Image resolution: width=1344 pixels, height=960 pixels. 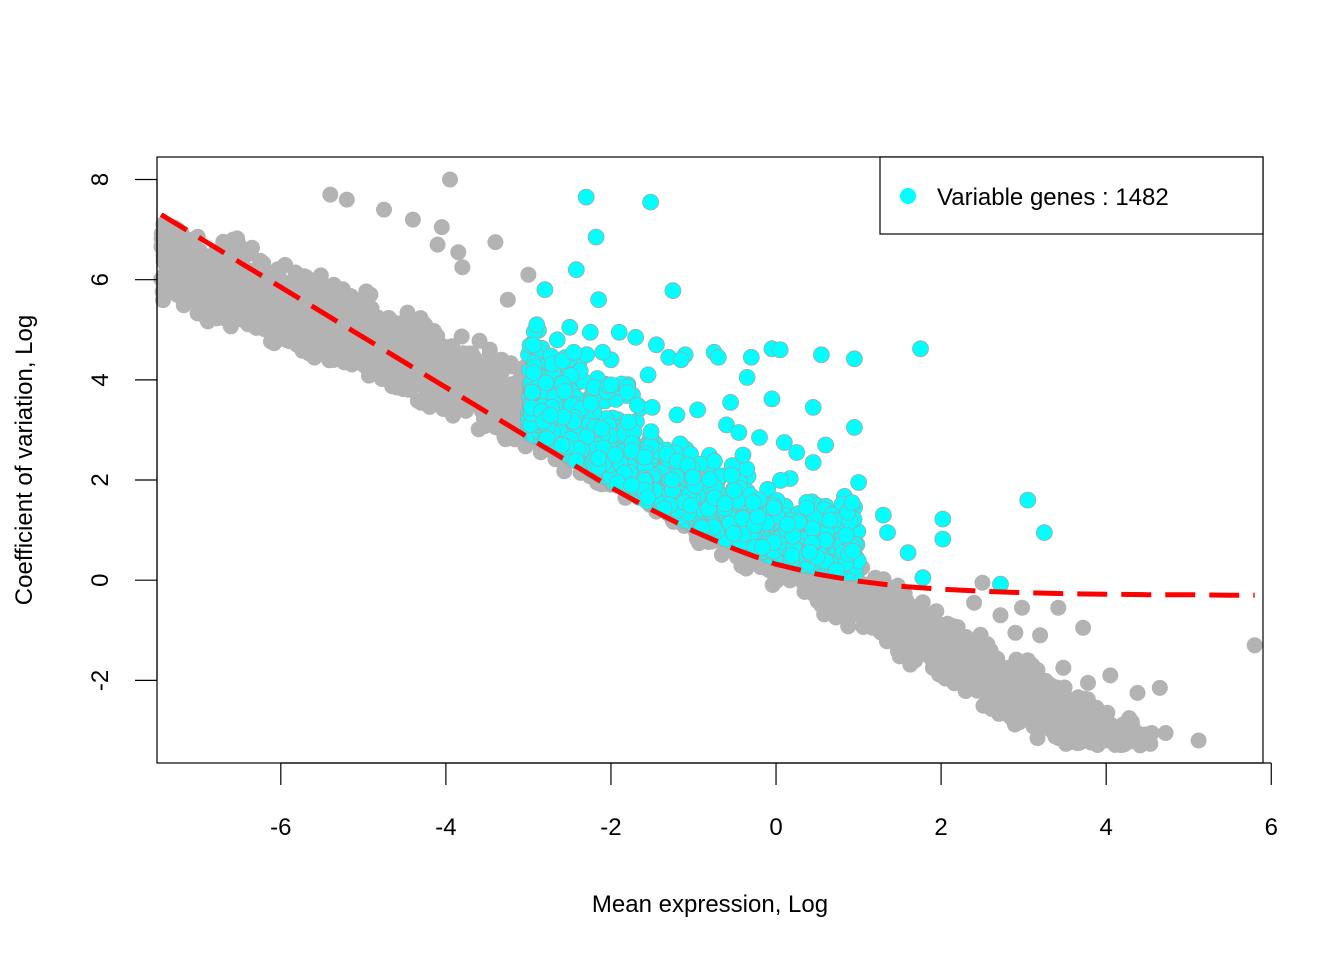 What do you see at coordinates (100, 279) in the screenshot?
I see `y-tick-label: 6` at bounding box center [100, 279].